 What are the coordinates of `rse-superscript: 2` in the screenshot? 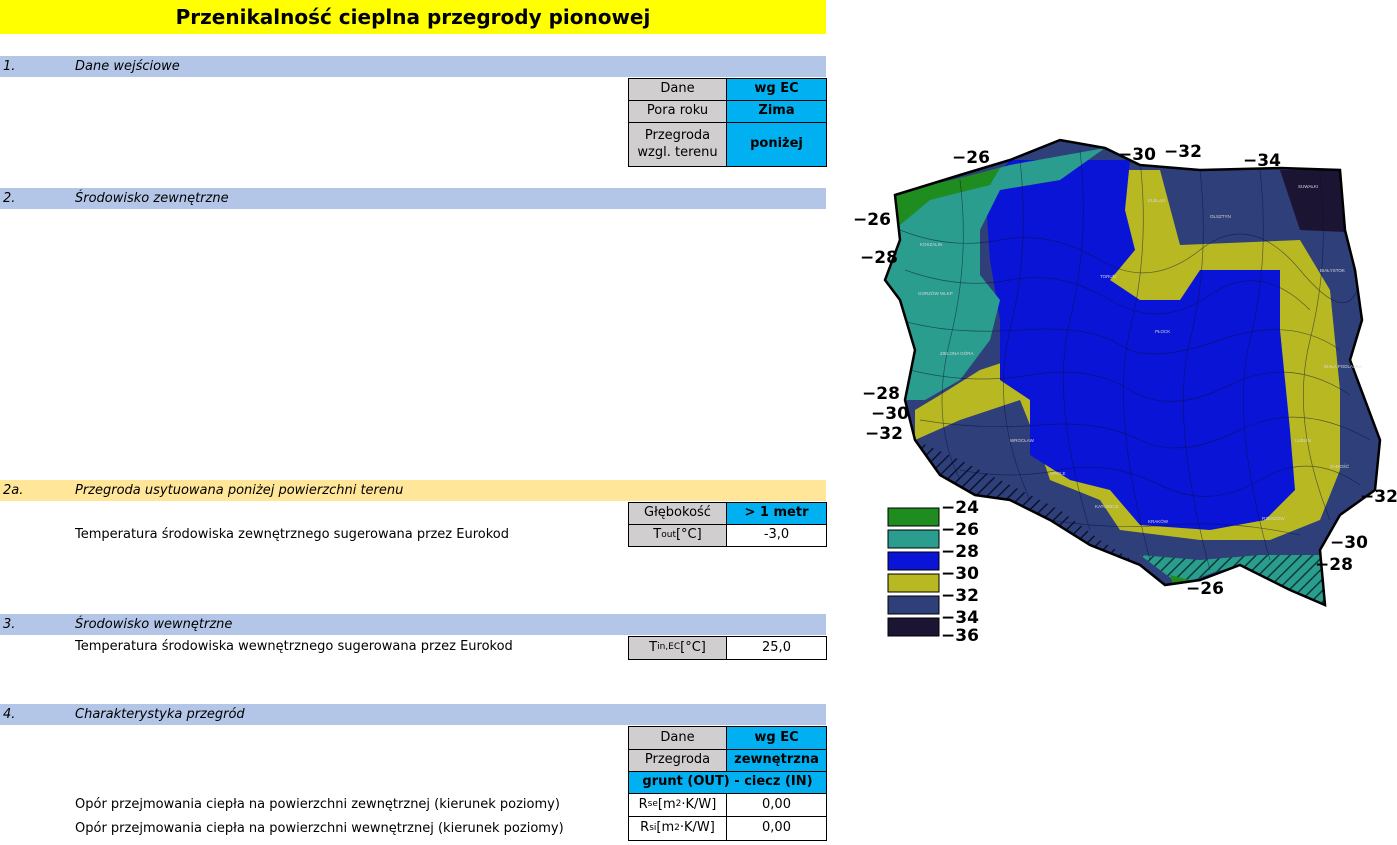 It's located at (678, 804).